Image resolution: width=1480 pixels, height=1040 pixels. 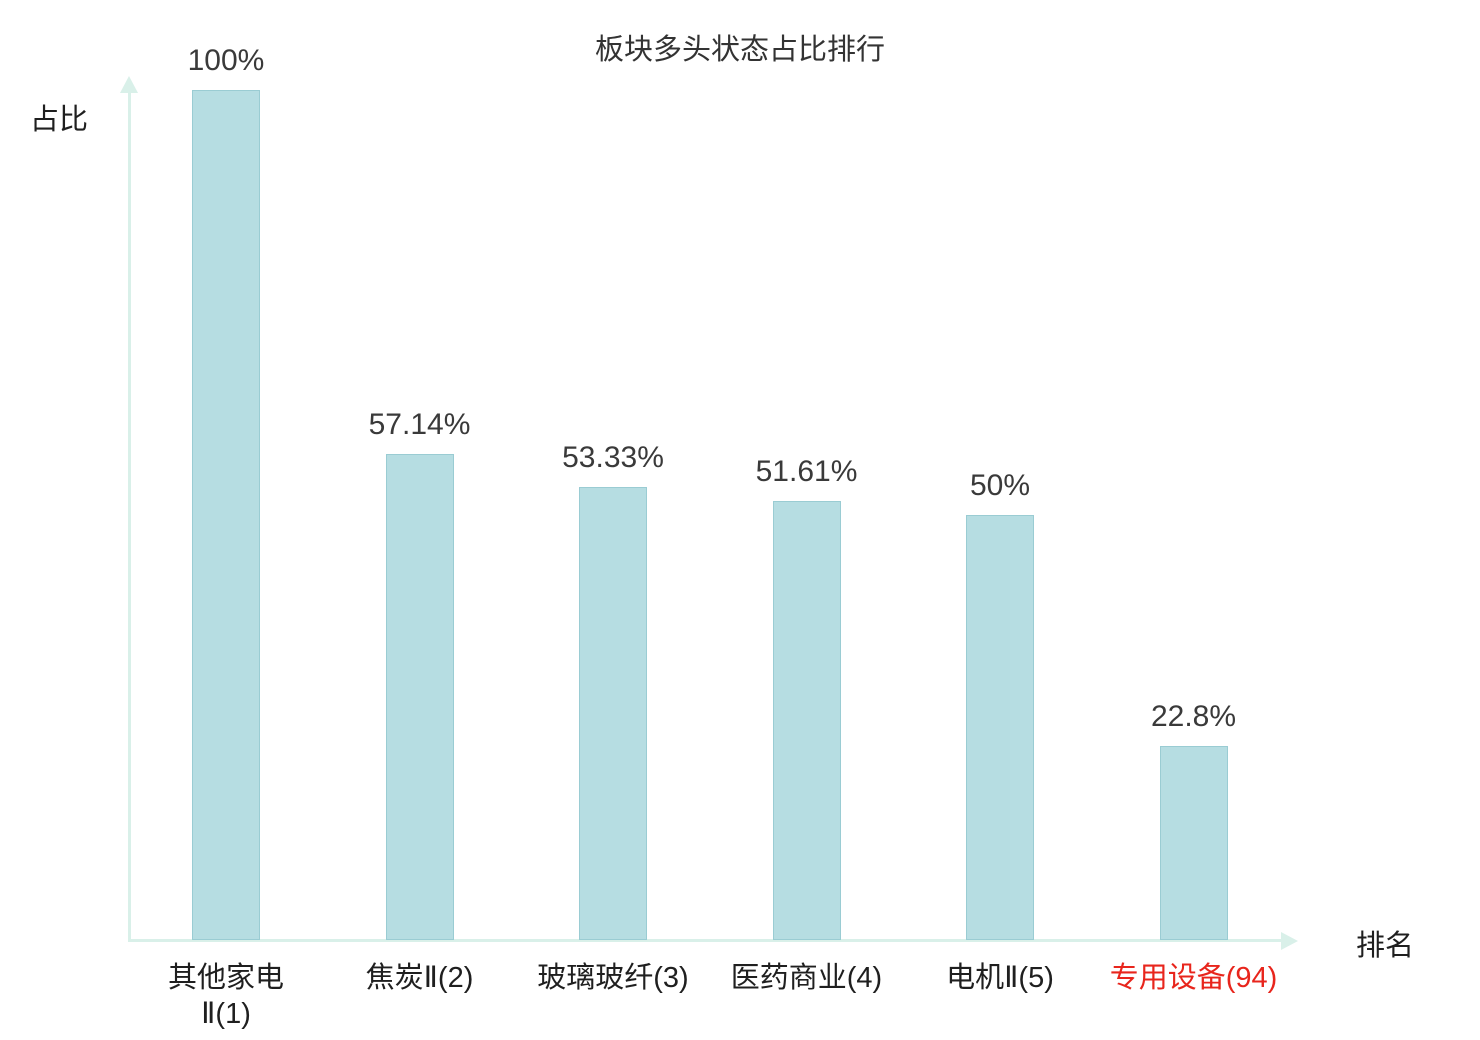 What do you see at coordinates (419, 425) in the screenshot?
I see `bar-value-label: 57.14%` at bounding box center [419, 425].